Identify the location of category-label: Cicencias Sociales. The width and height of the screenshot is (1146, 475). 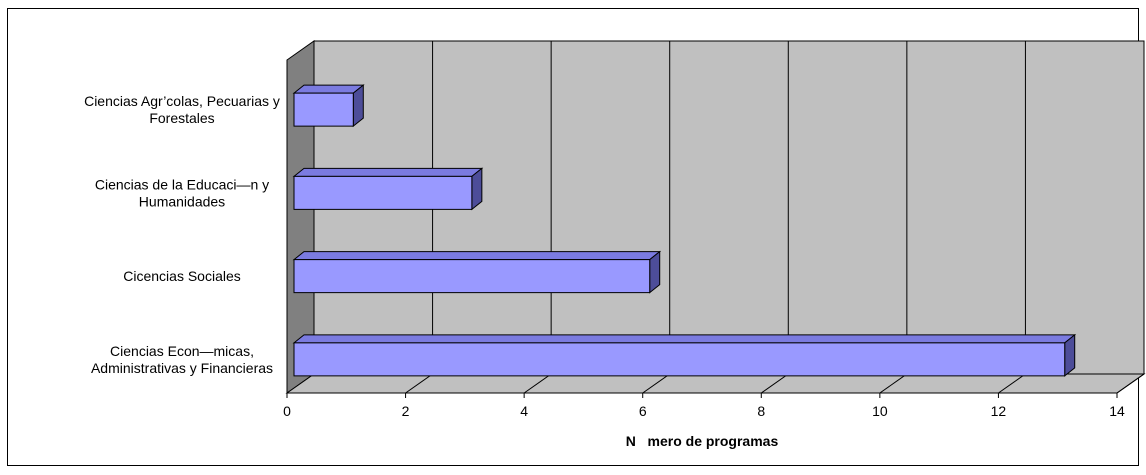
(182, 276).